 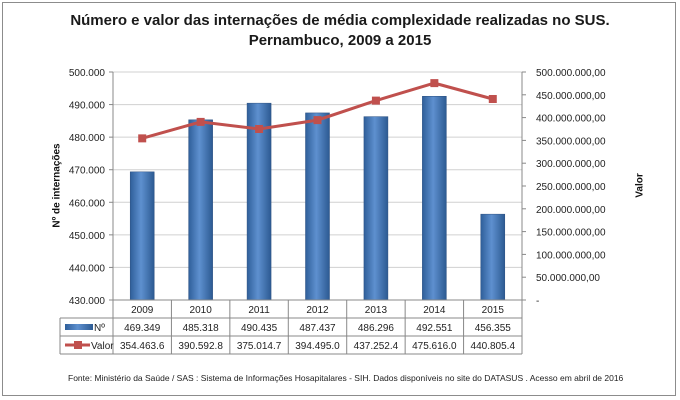 What do you see at coordinates (78, 345) in the screenshot?
I see `legend-line-marker` at bounding box center [78, 345].